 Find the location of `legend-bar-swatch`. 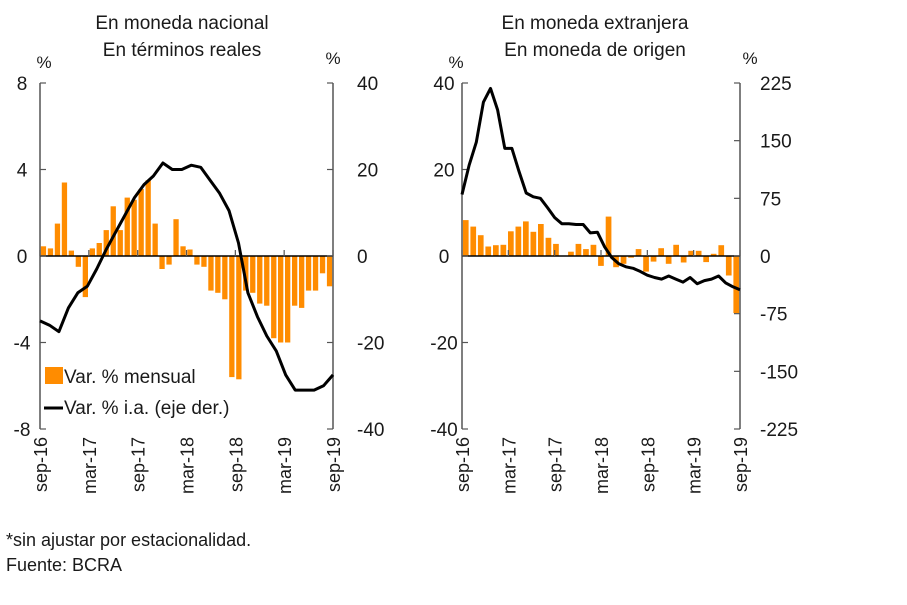

legend-bar-swatch is located at coordinates (54, 375).